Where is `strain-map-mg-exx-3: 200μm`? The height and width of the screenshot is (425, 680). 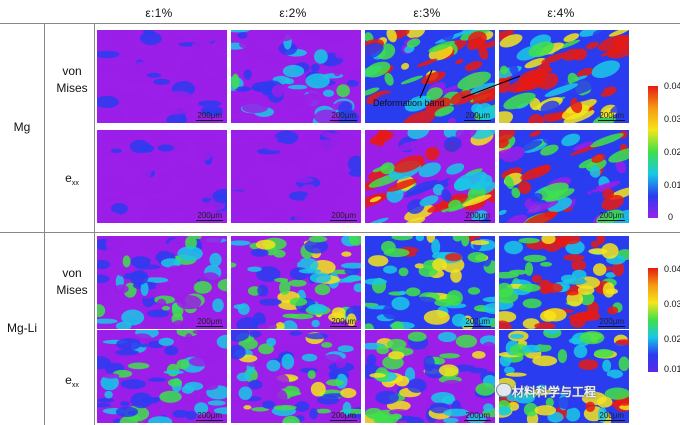 strain-map-mg-exx-3: 200μm is located at coordinates (430, 176).